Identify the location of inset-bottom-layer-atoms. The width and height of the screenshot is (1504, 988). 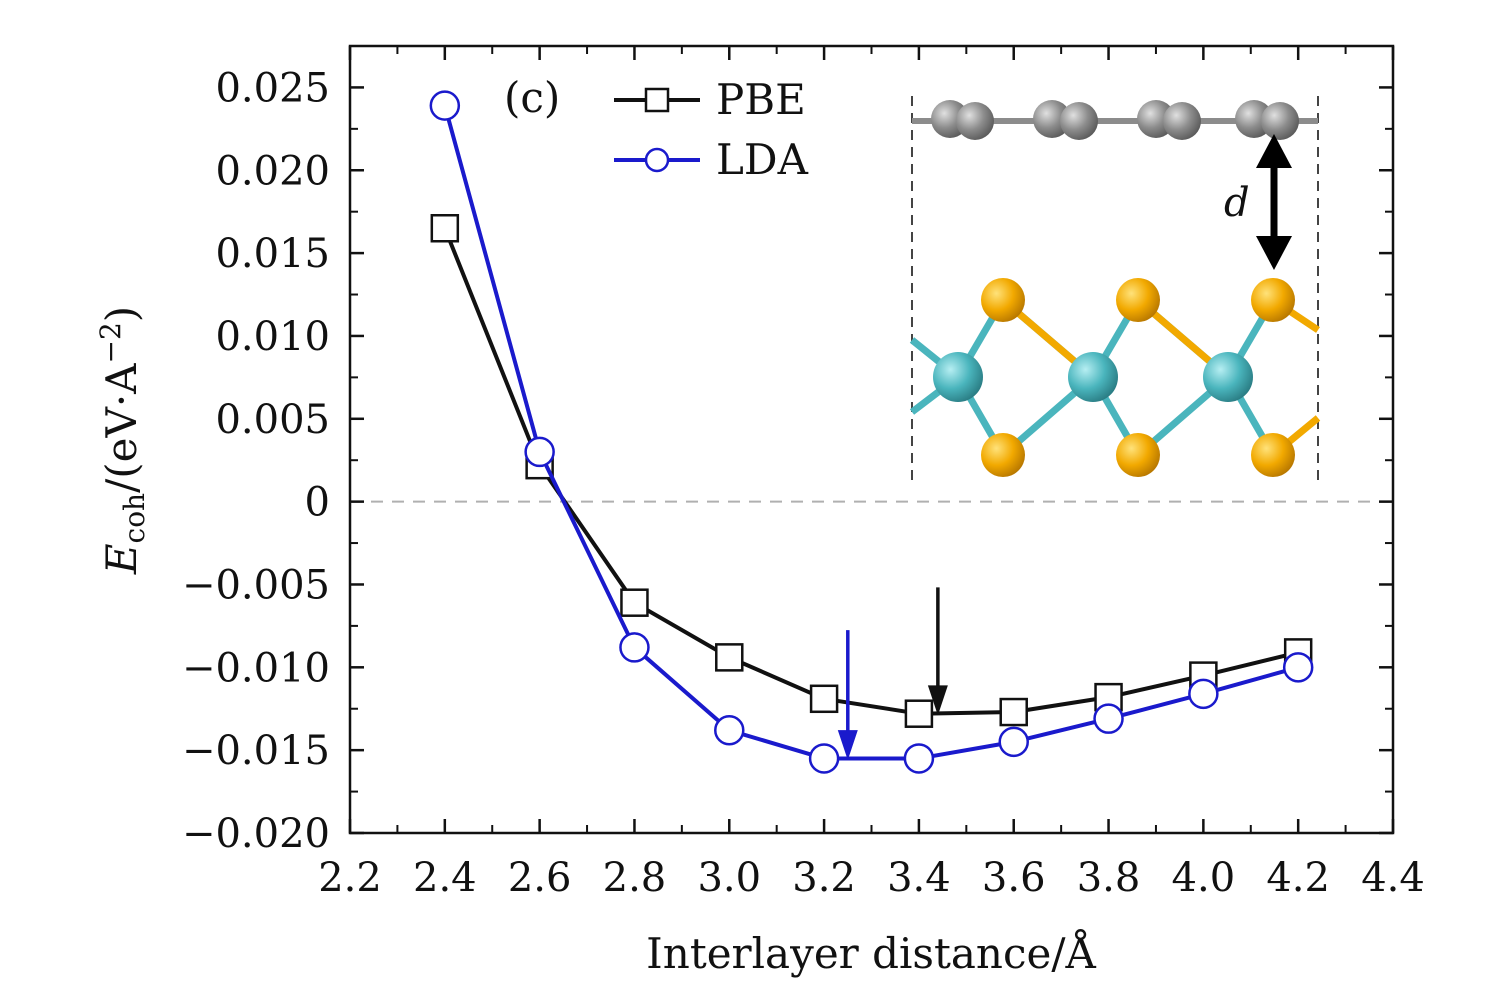
(1114, 377).